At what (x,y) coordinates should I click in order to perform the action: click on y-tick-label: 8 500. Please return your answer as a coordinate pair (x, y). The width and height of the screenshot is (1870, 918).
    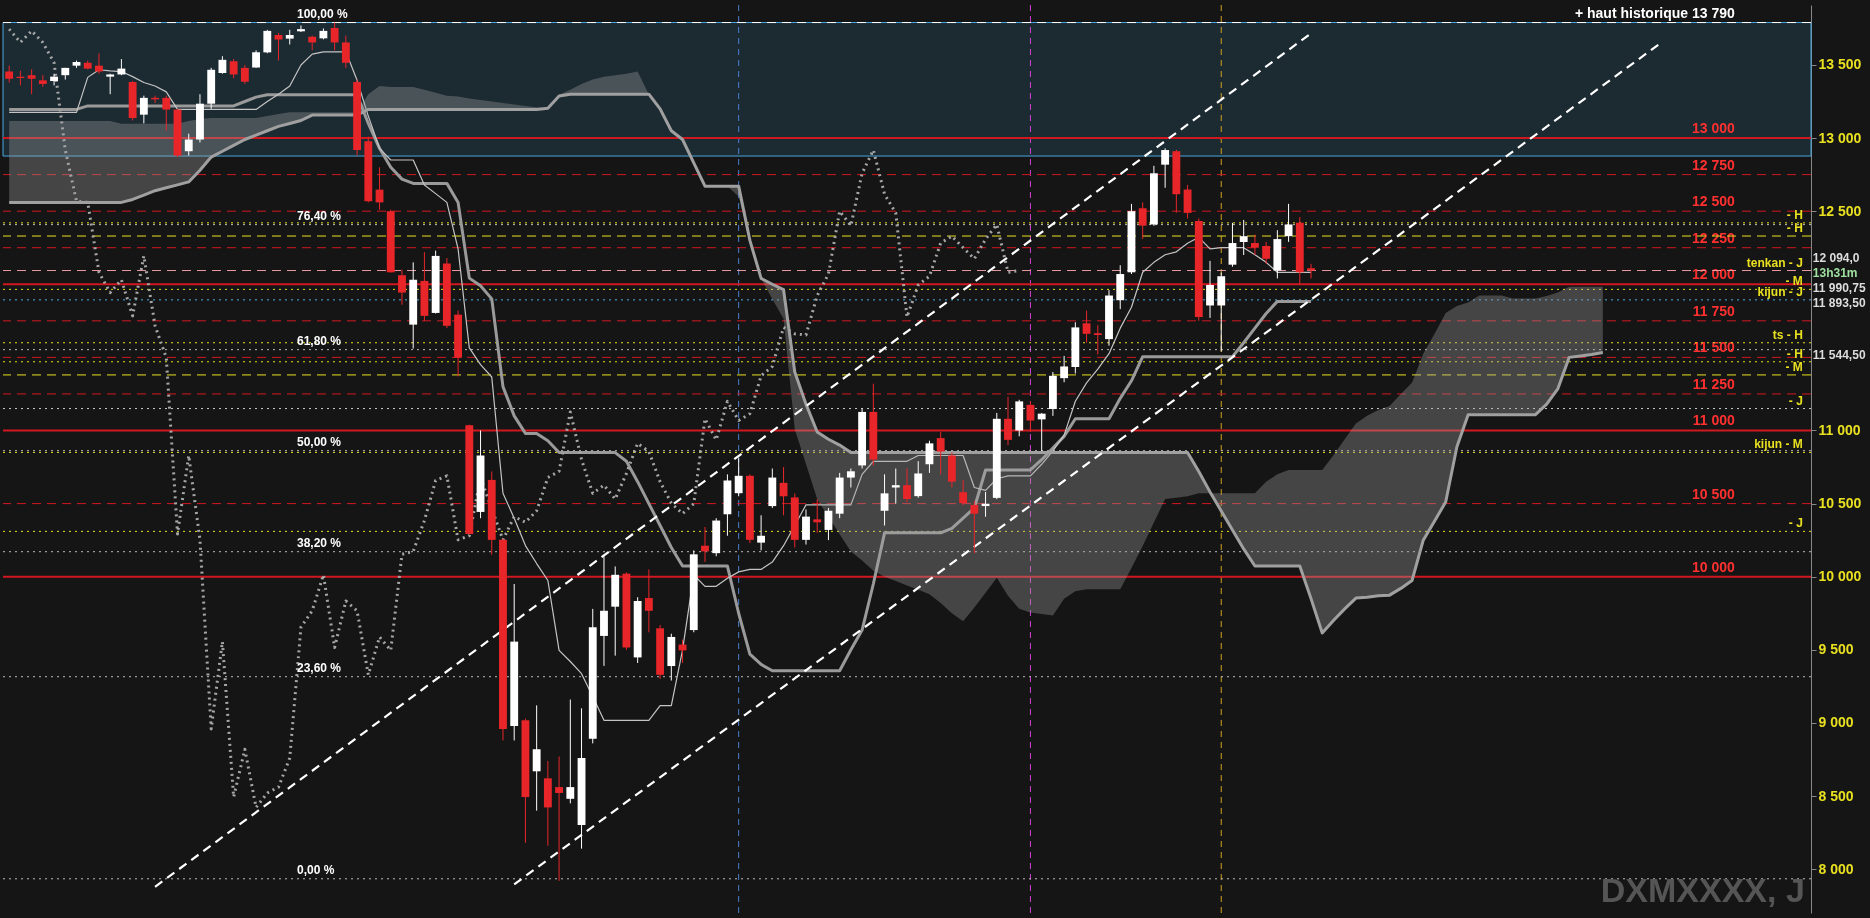
    Looking at the image, I should click on (1836, 795).